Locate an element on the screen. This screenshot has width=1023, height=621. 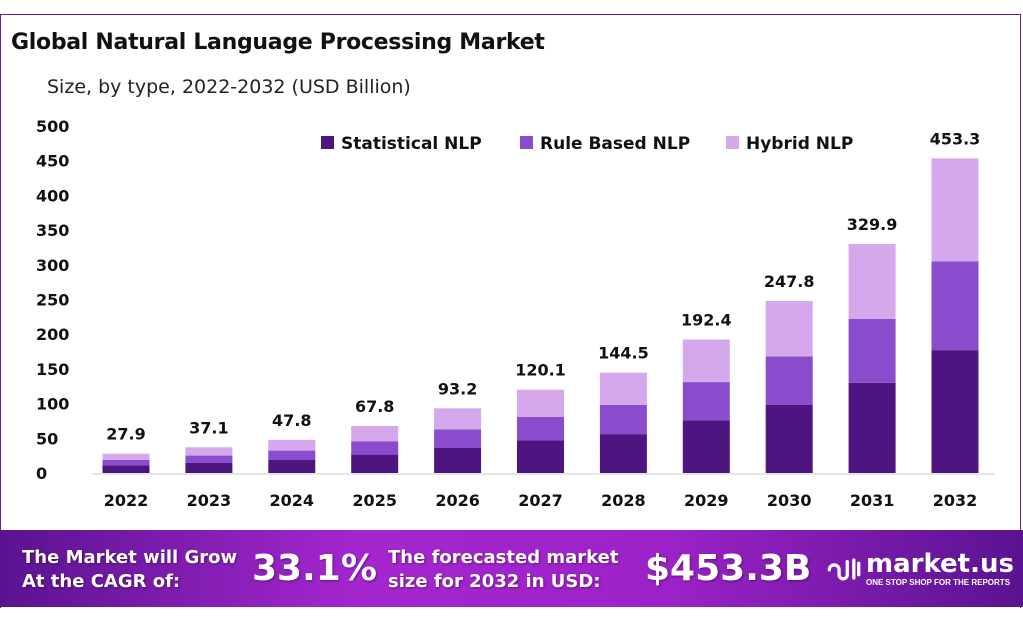
cagr-value: 33.1% is located at coordinates (314, 568).